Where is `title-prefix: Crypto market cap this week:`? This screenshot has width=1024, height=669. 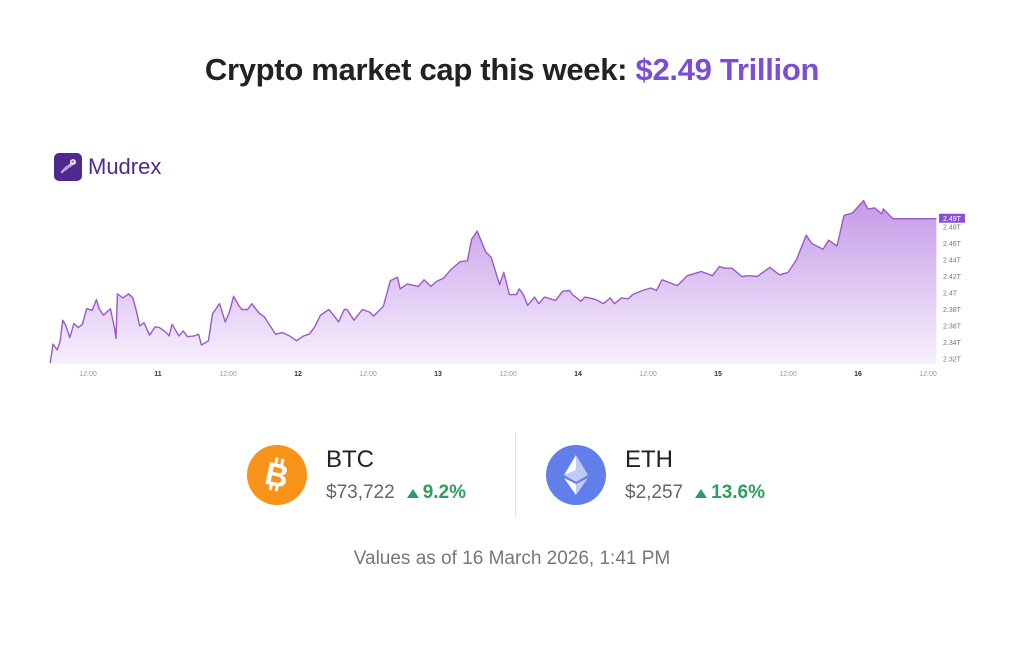
title-prefix: Crypto market cap this week: is located at coordinates (420, 69).